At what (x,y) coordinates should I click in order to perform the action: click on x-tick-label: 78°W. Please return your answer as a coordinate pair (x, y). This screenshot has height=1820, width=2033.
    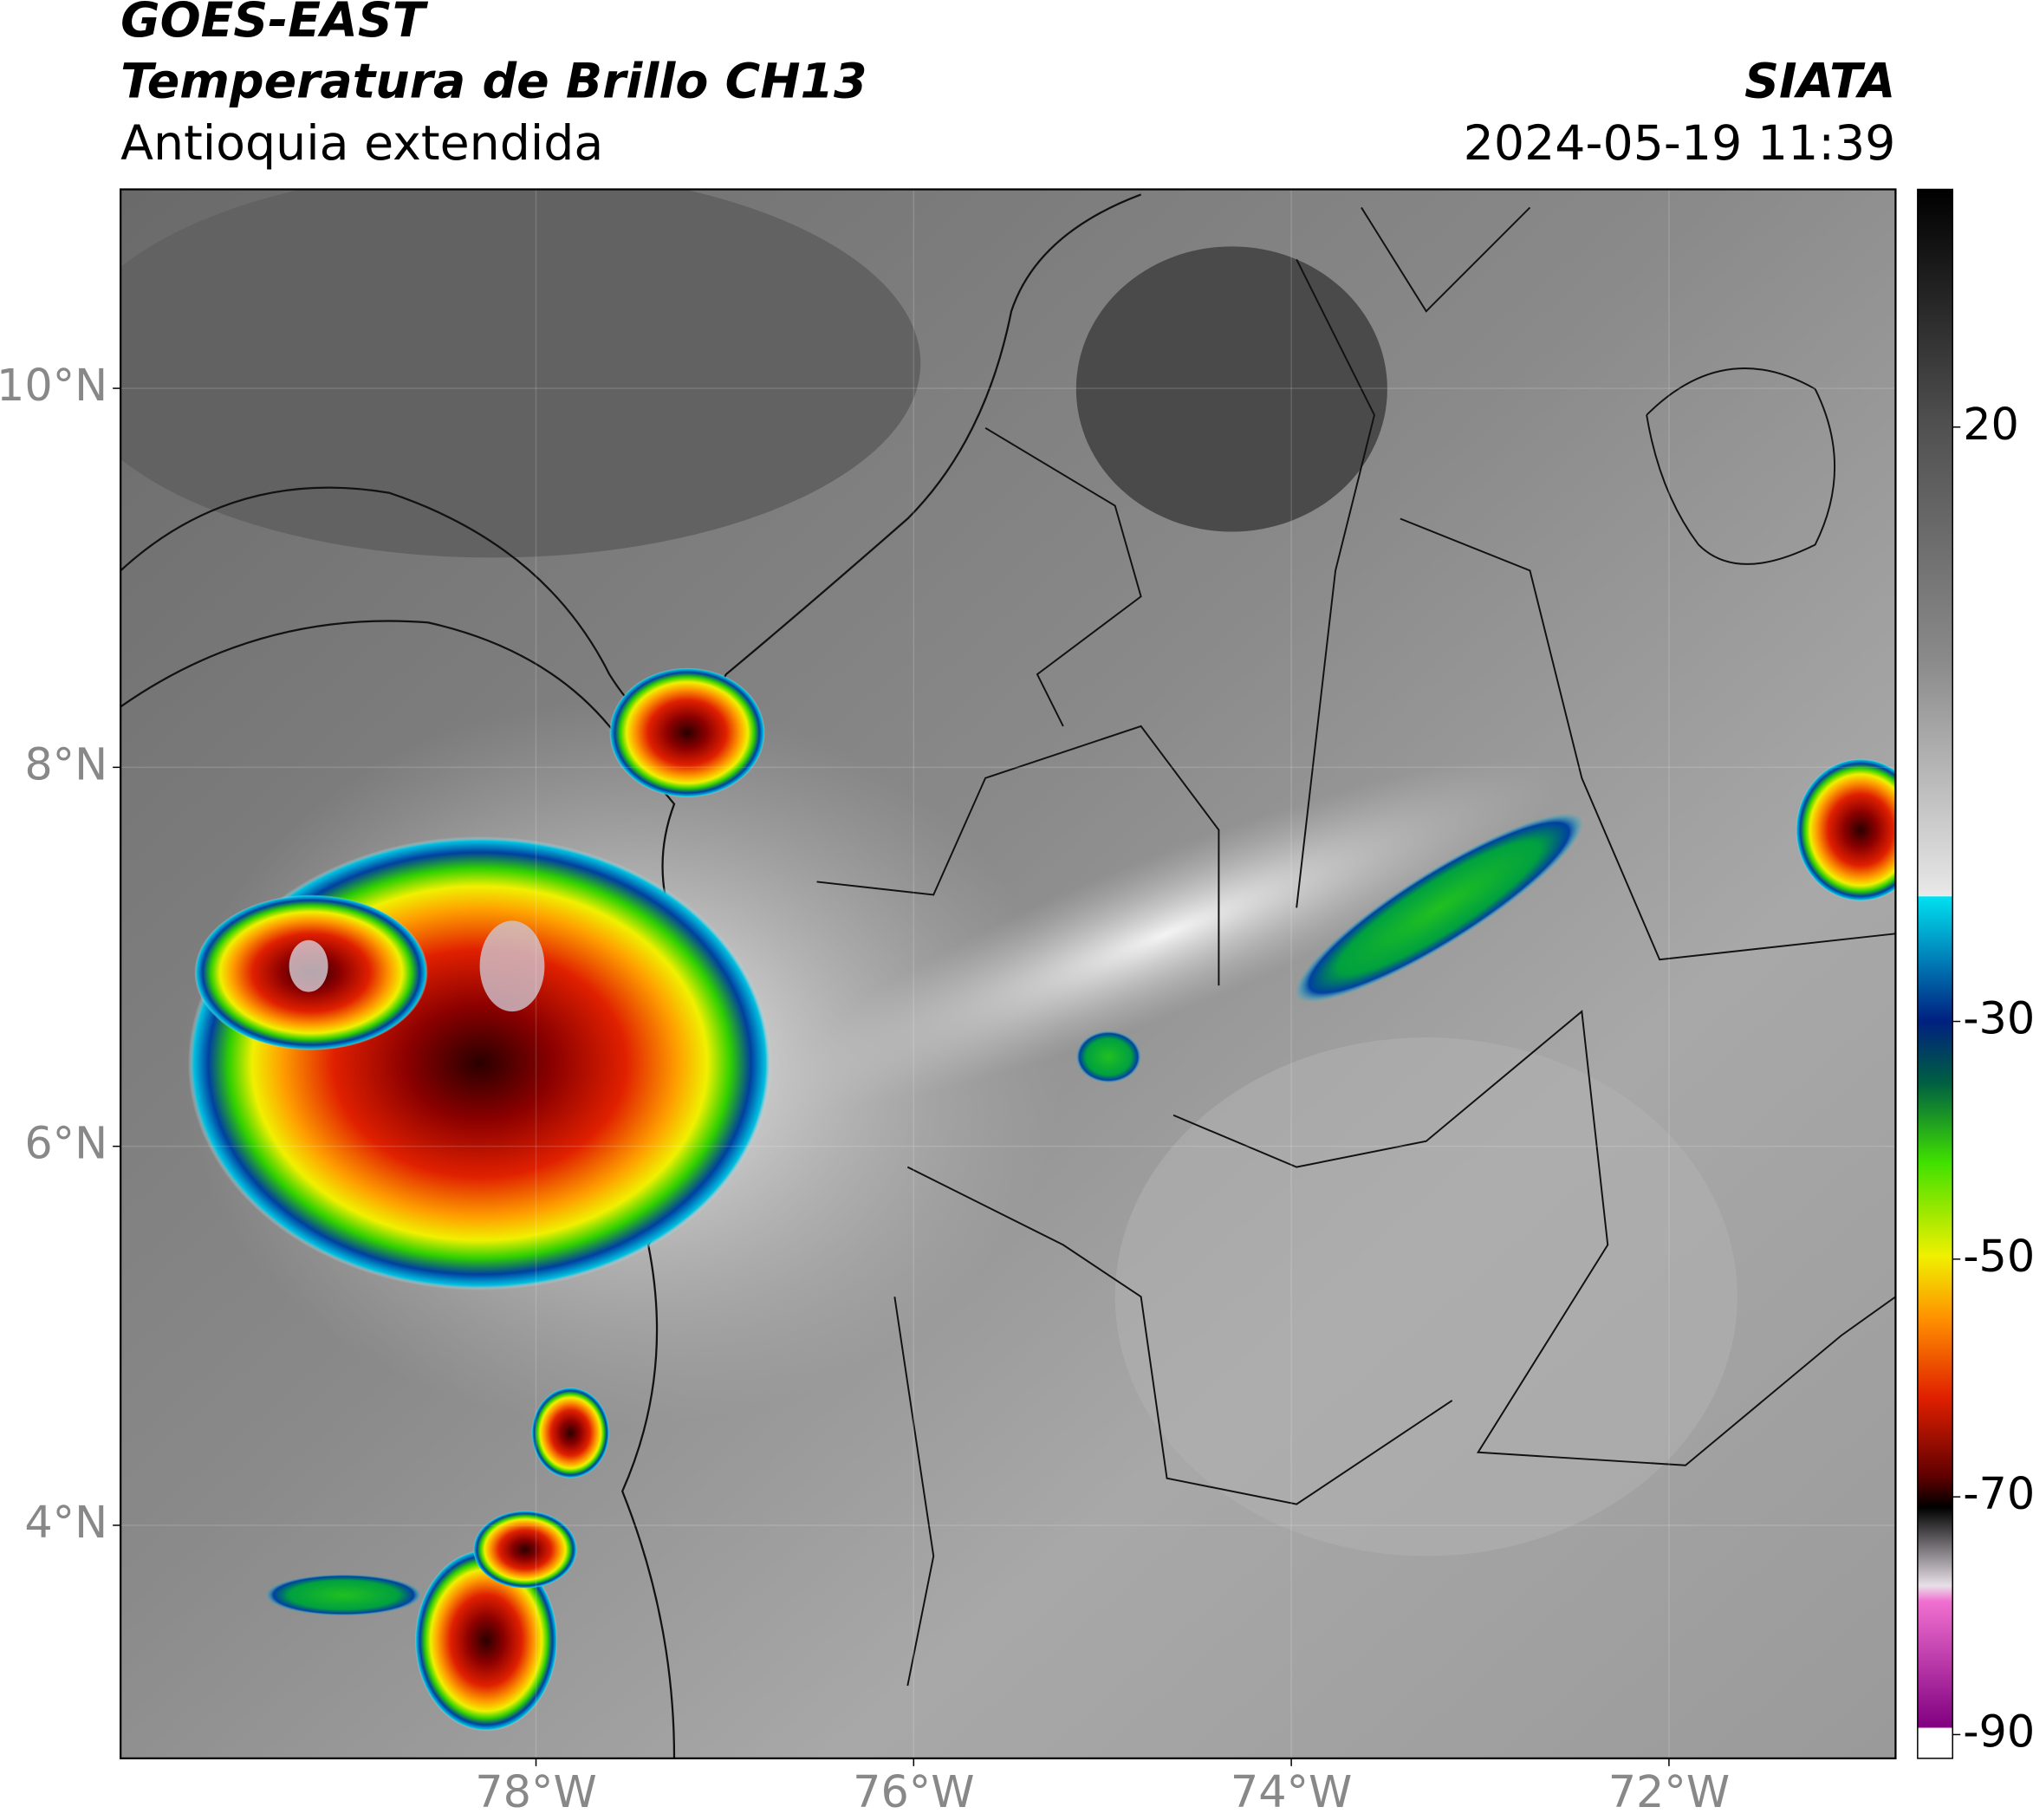
    Looking at the image, I should click on (535, 1791).